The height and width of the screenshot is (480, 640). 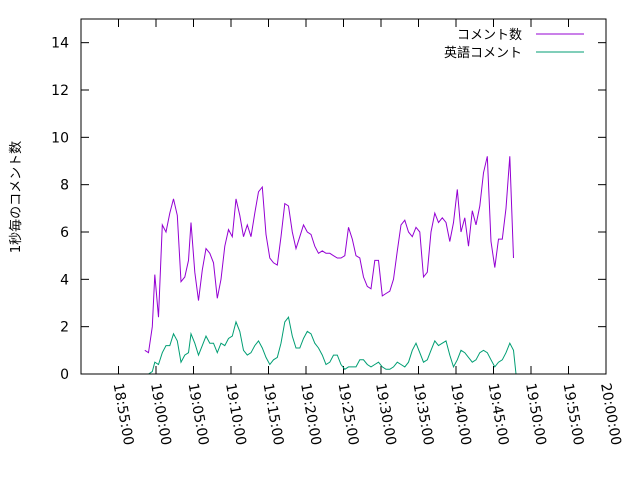 I want to click on y-tick-label: 12, so click(x=60, y=91).